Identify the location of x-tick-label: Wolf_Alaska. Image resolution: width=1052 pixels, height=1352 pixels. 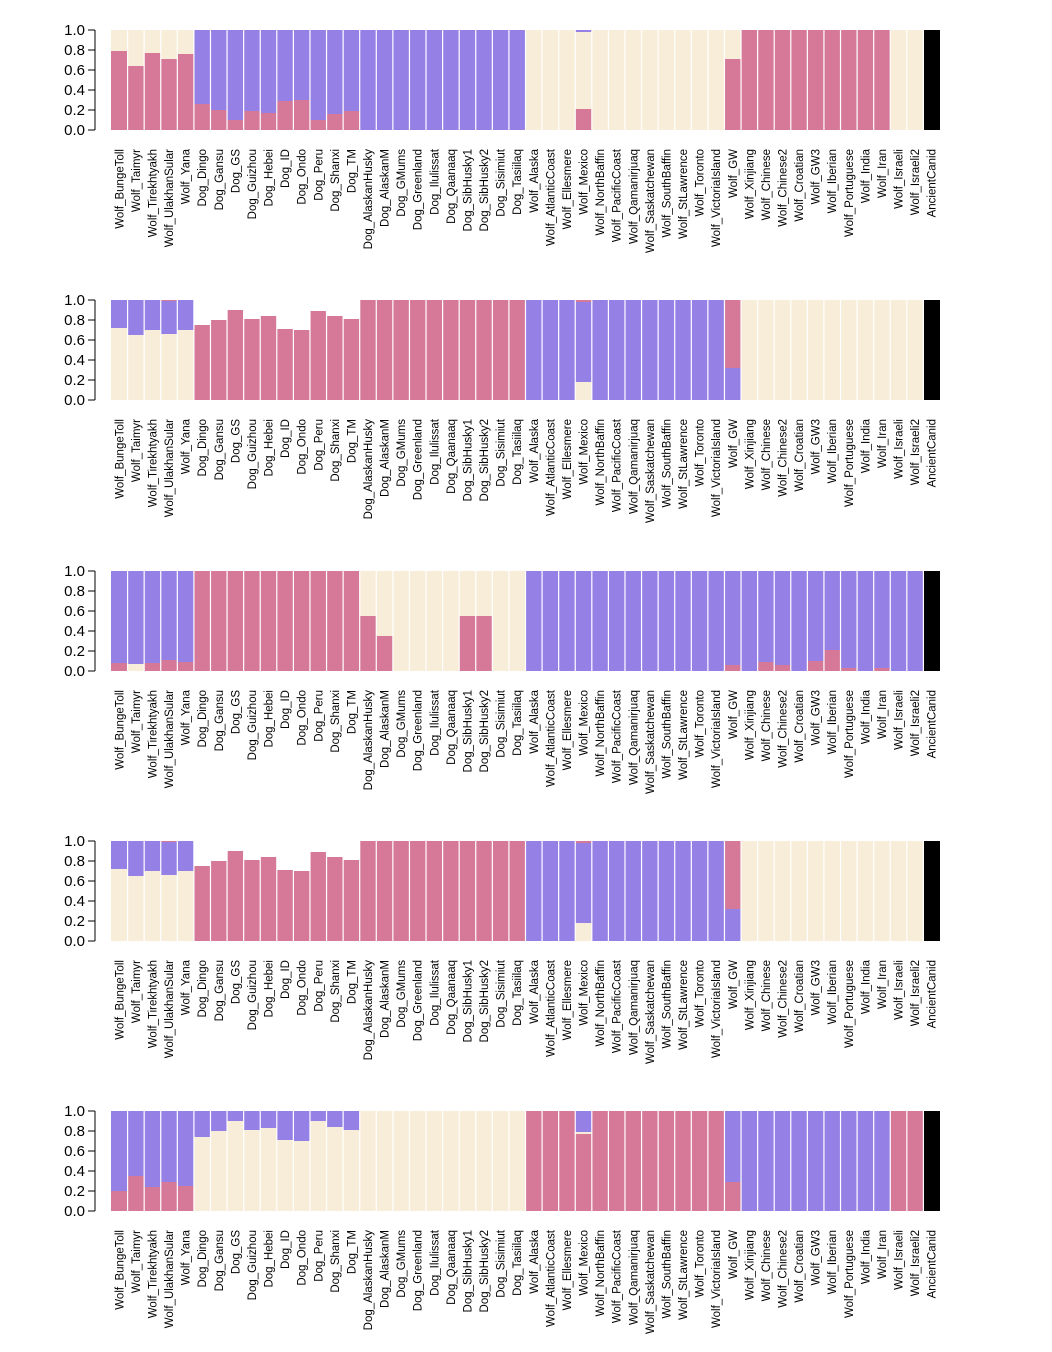
(535, 180).